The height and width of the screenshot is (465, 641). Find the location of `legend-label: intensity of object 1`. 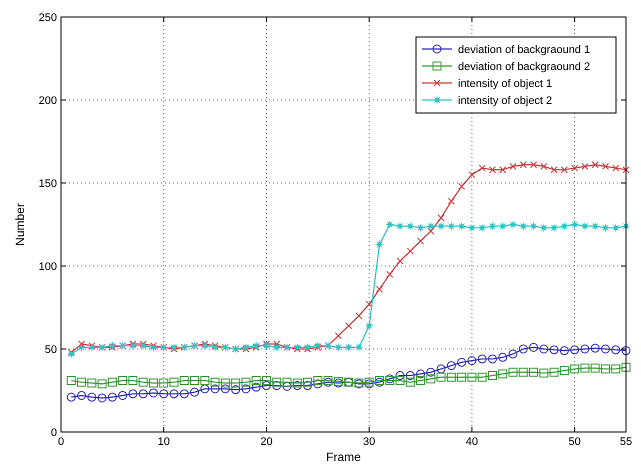

legend-label: intensity of object 1 is located at coordinates (505, 84).